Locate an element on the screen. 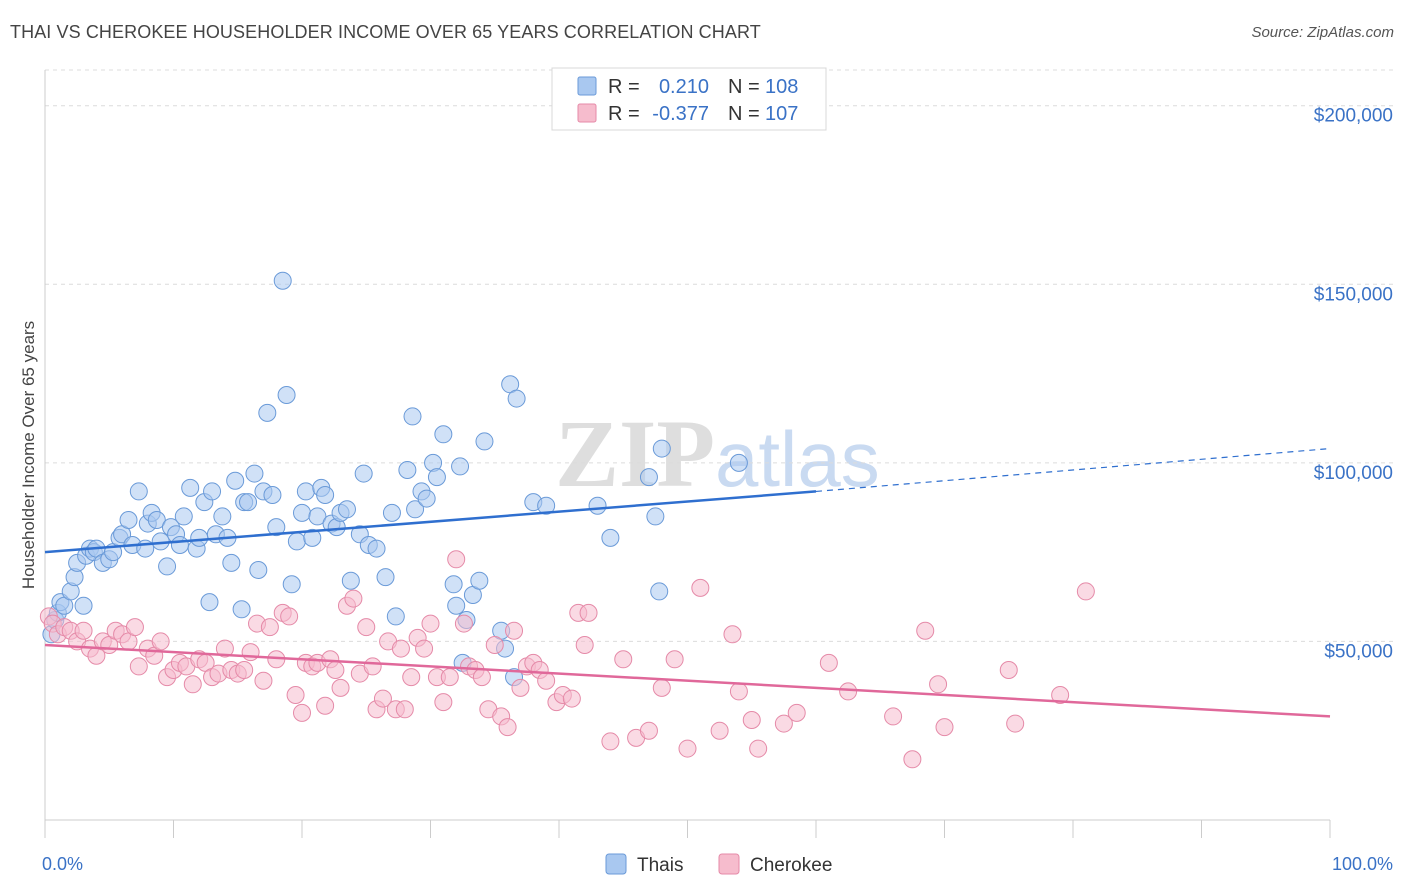  legend-box is located at coordinates (689, 99).